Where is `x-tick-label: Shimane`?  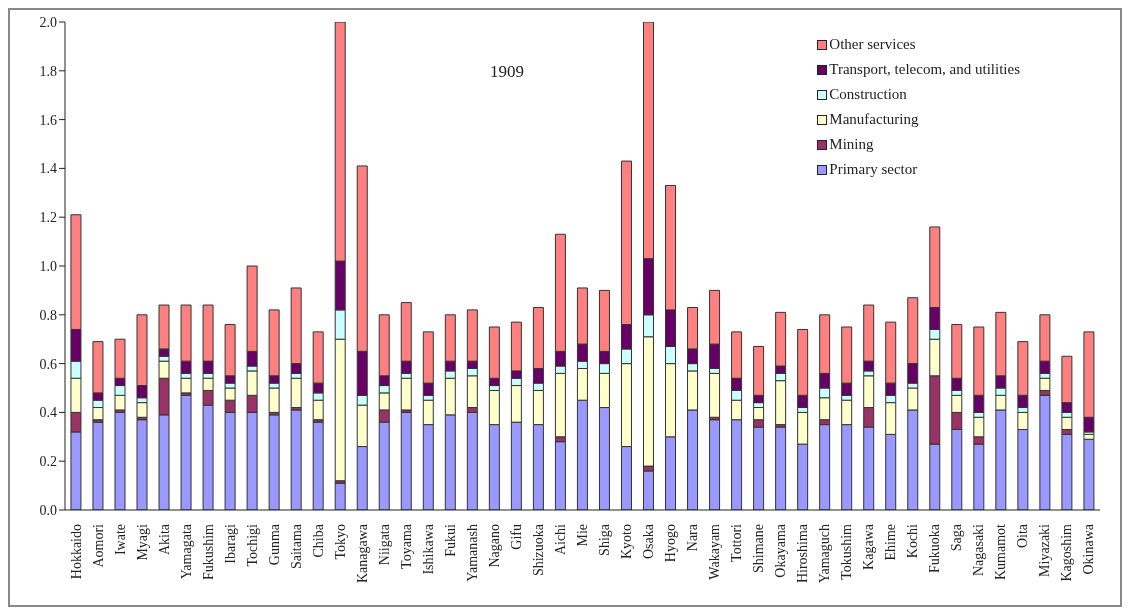
x-tick-label: Shimane is located at coordinates (759, 548).